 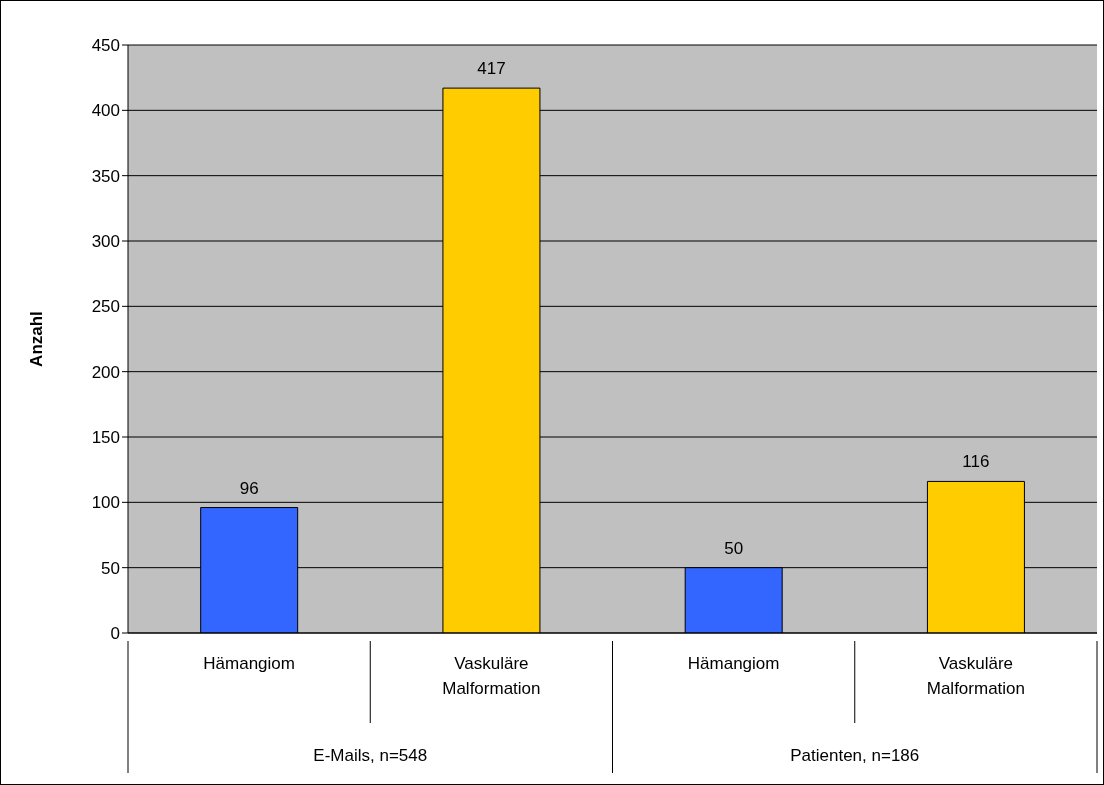 What do you see at coordinates (105, 111) in the screenshot?
I see `y-tick-label: 400` at bounding box center [105, 111].